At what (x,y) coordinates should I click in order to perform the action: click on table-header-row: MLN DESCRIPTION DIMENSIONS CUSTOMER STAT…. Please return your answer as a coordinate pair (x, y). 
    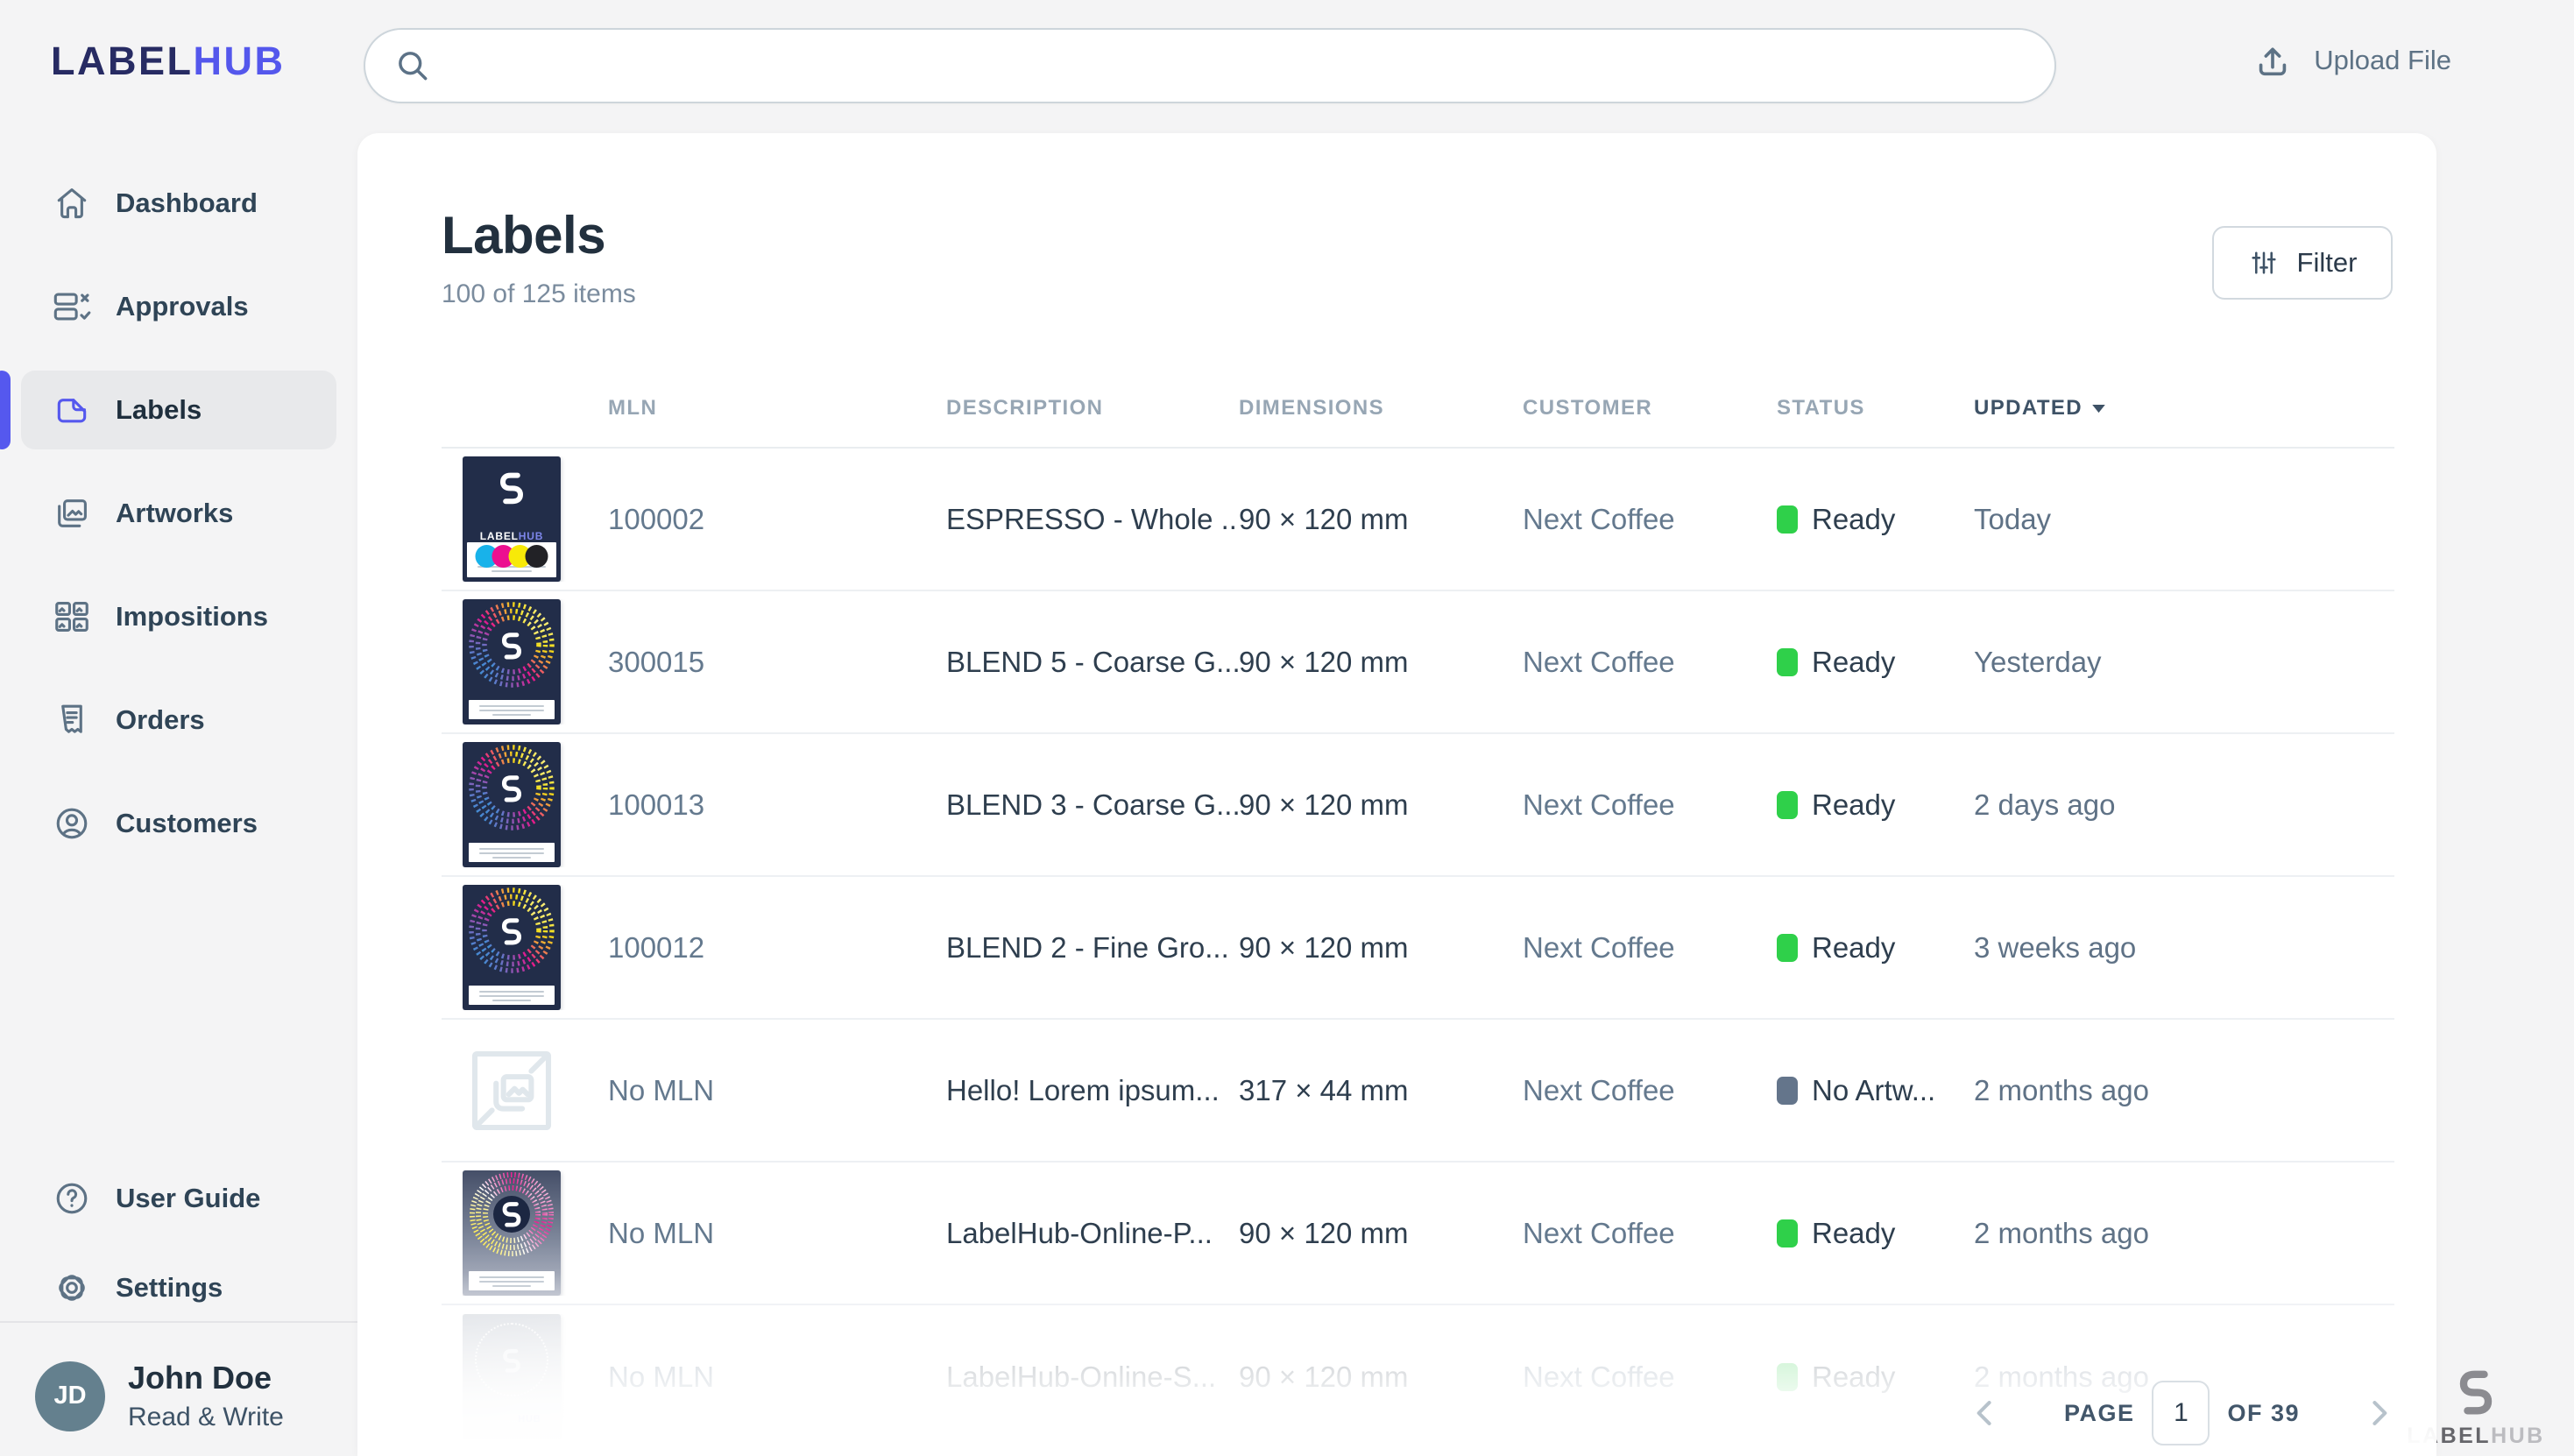
    Looking at the image, I should click on (1418, 409).